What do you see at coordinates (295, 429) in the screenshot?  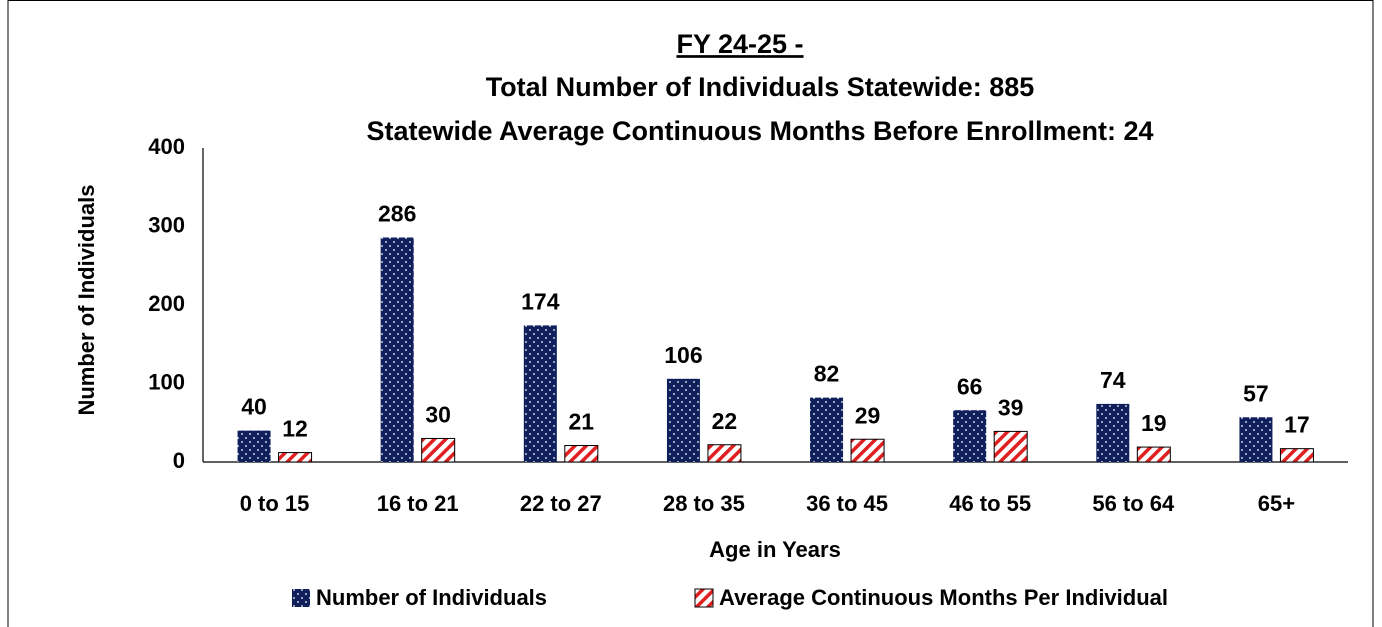 I see `data-label: 12` at bounding box center [295, 429].